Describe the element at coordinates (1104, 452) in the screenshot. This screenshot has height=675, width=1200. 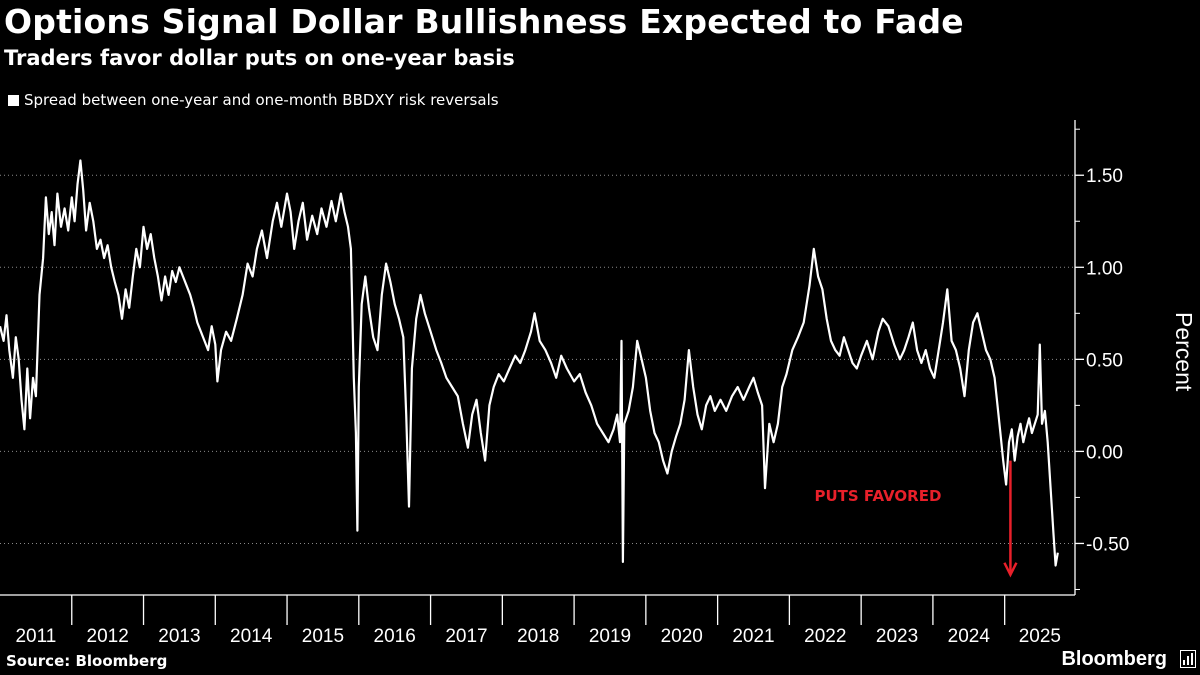
I see `y-tick-label: 0.00` at that location.